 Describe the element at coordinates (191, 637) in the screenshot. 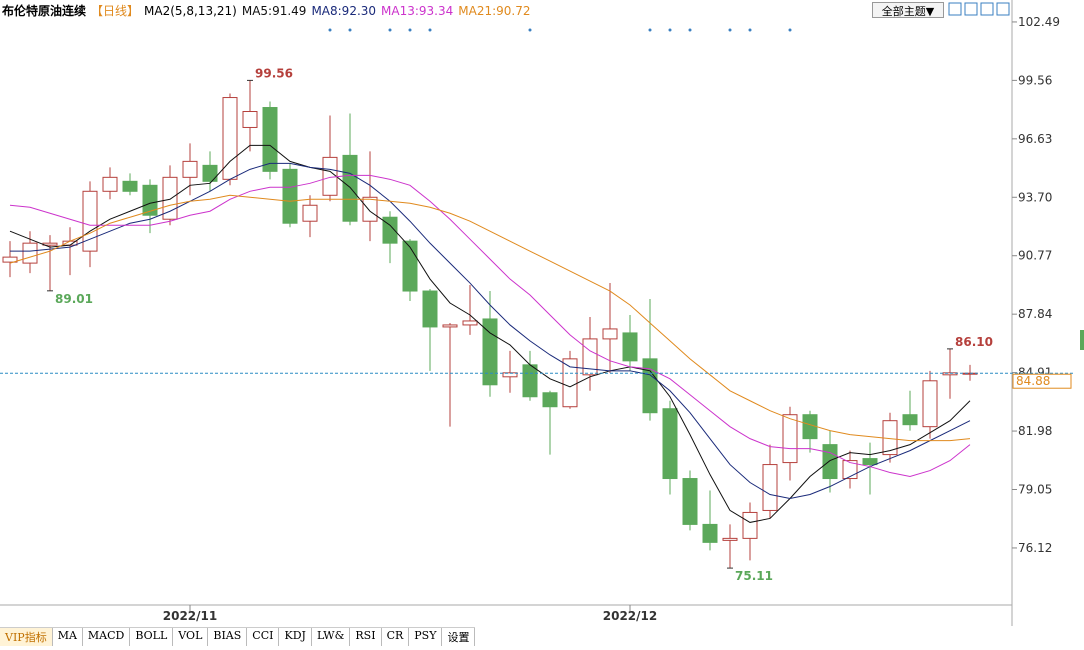

I see `tab: VOL` at that location.